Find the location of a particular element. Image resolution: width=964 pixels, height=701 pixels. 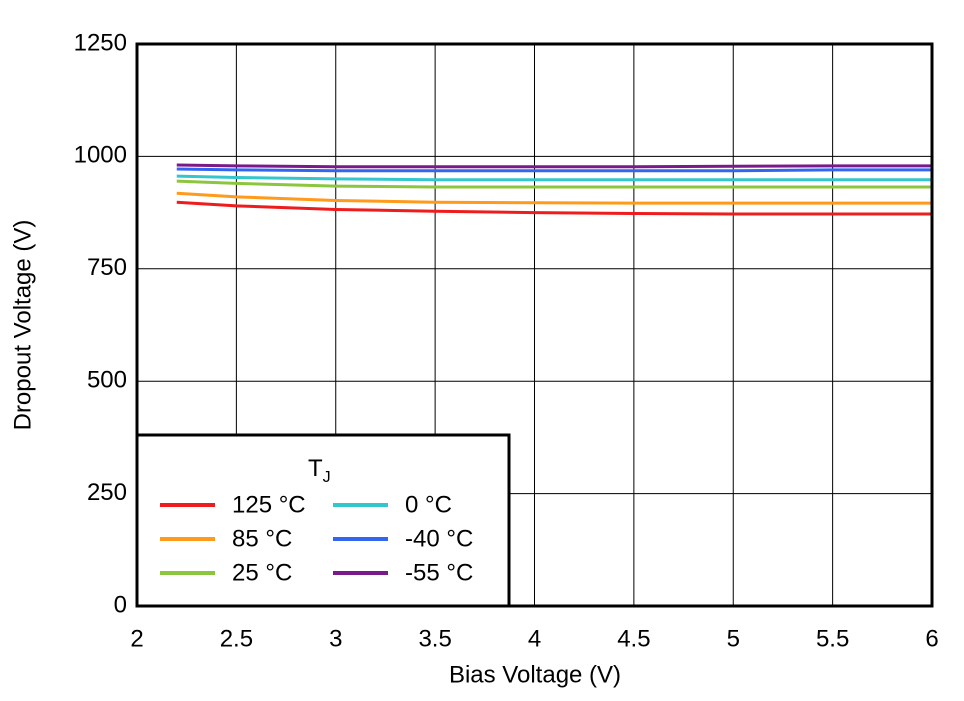

x-tick-label: 6 is located at coordinates (931, 638).